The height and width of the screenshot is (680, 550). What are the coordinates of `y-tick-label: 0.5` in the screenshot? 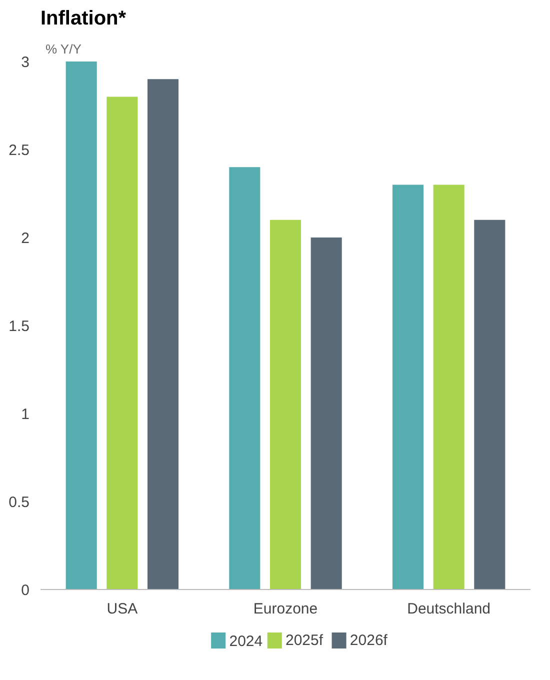 It's located at (19, 502).